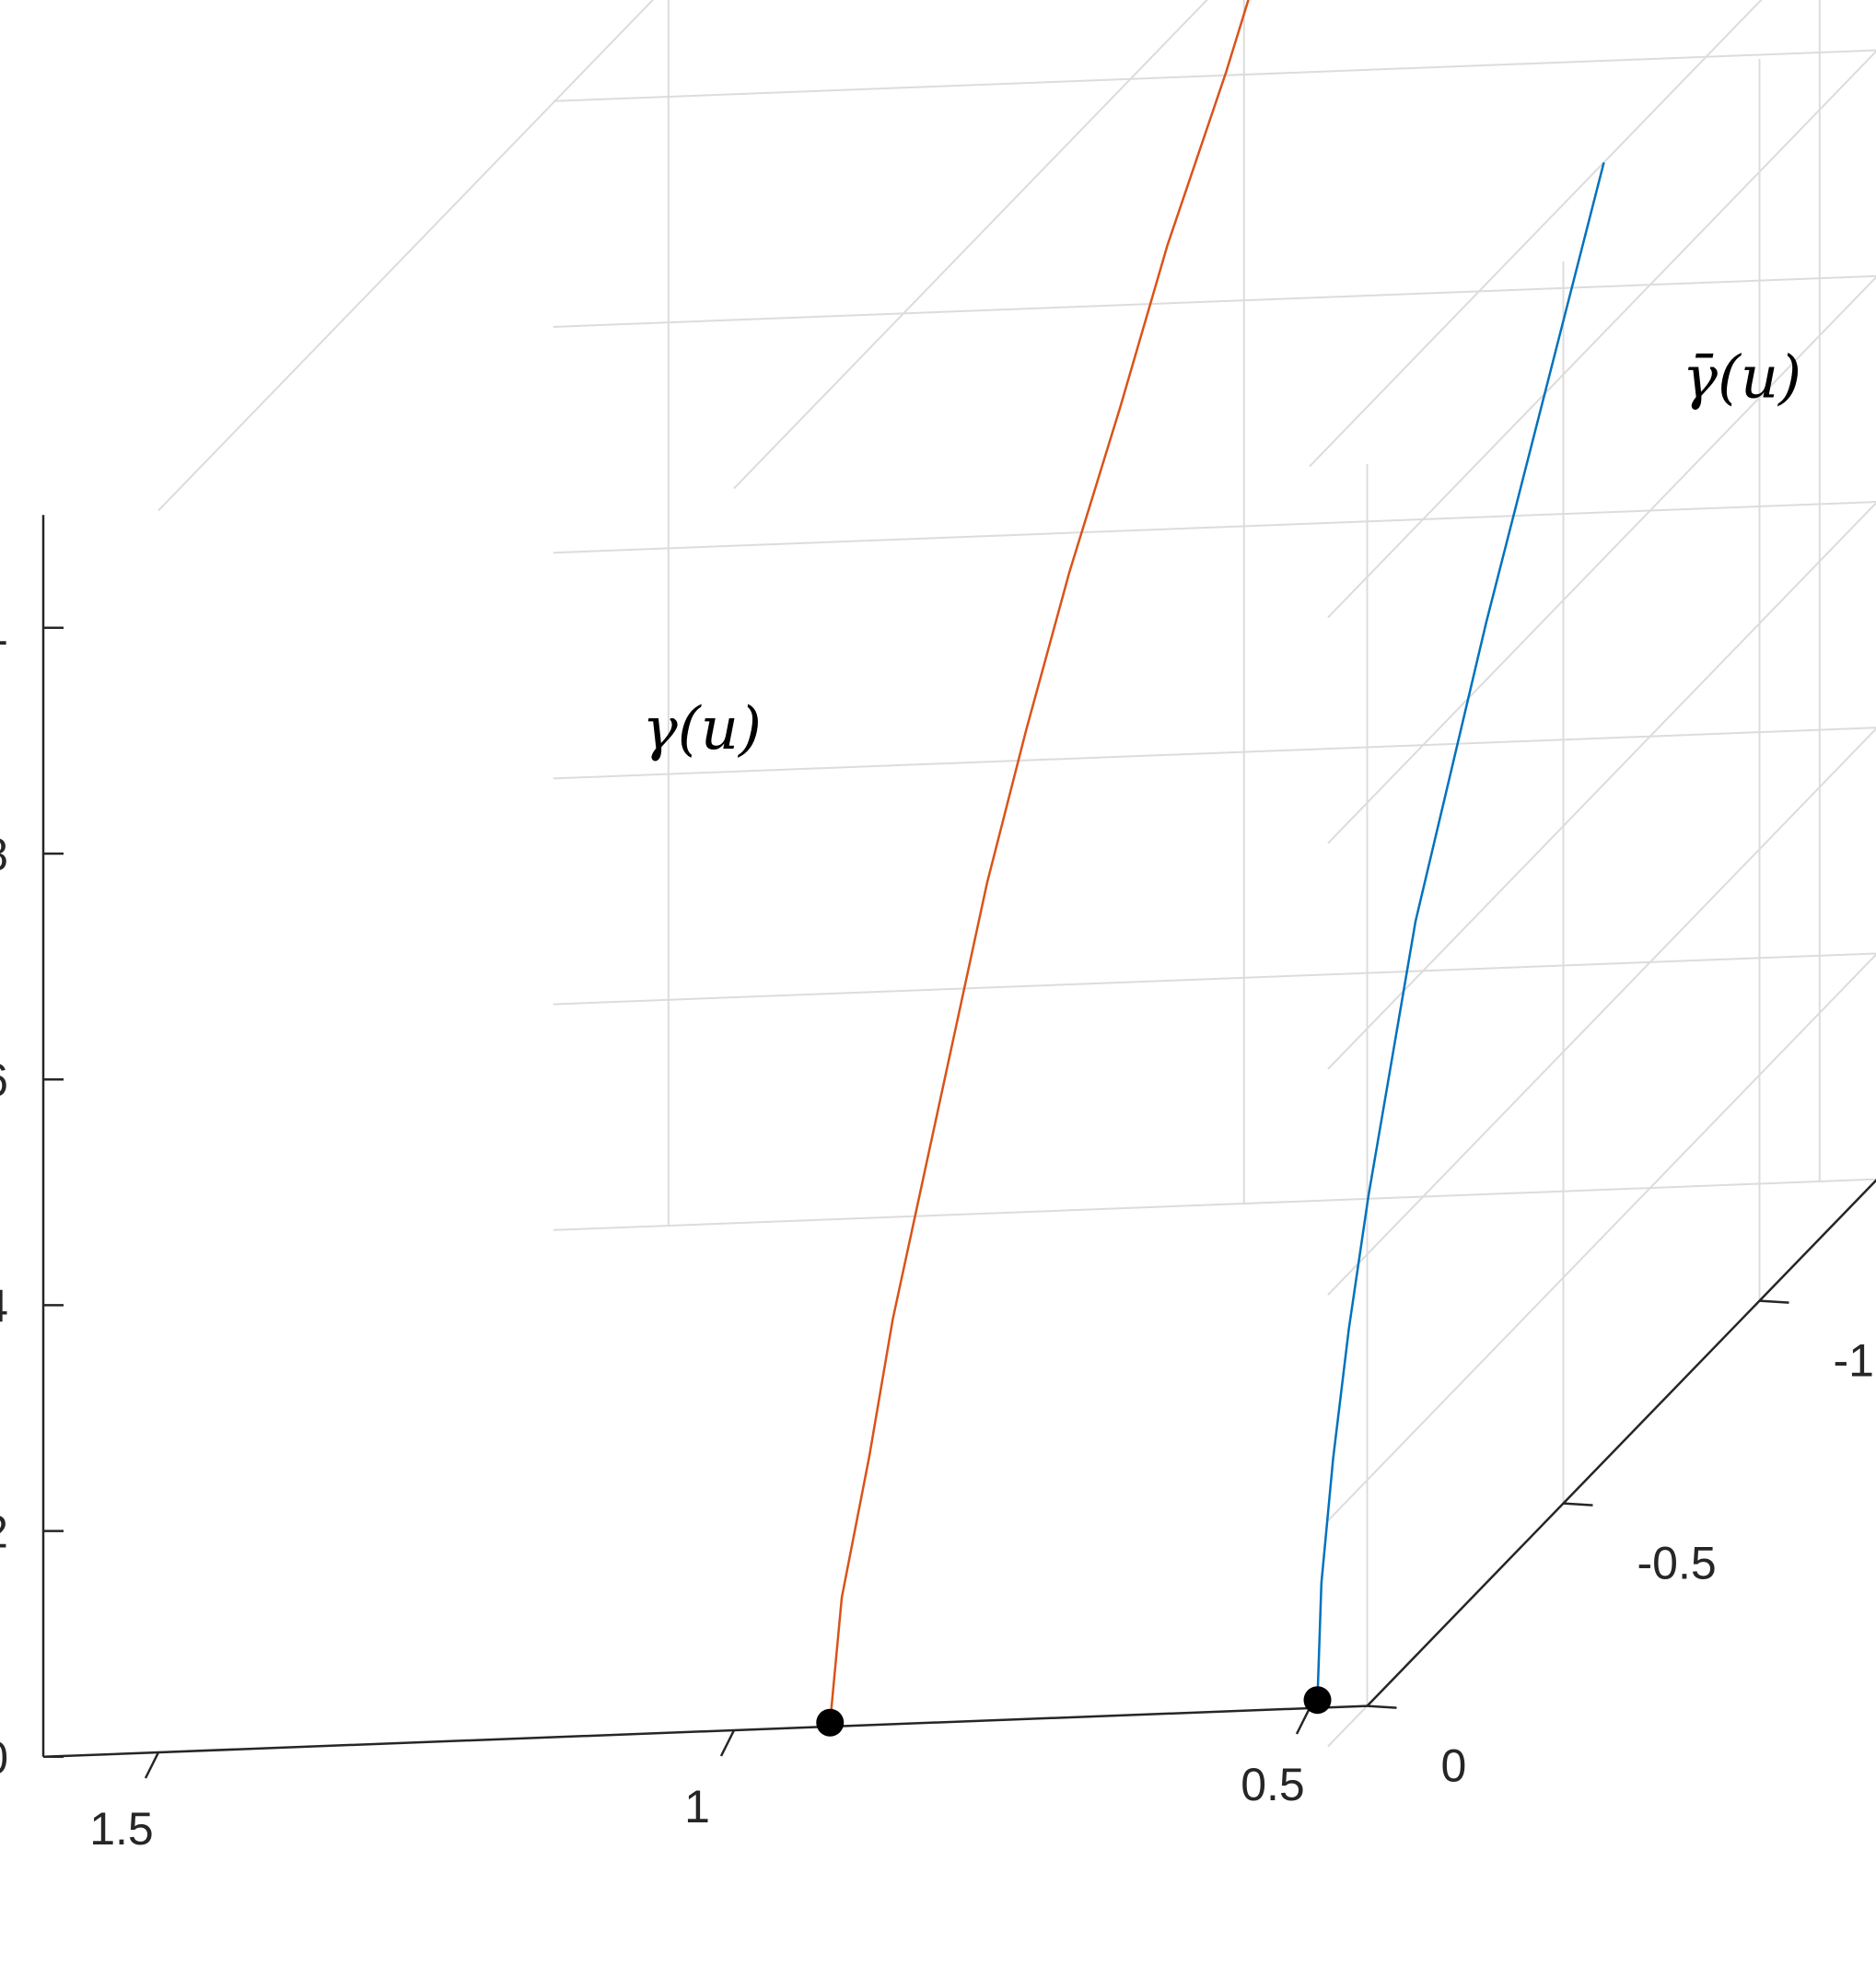 The height and width of the screenshot is (1966, 1876). I want to click on z-tick-label: 0.4, so click(4, 1306).